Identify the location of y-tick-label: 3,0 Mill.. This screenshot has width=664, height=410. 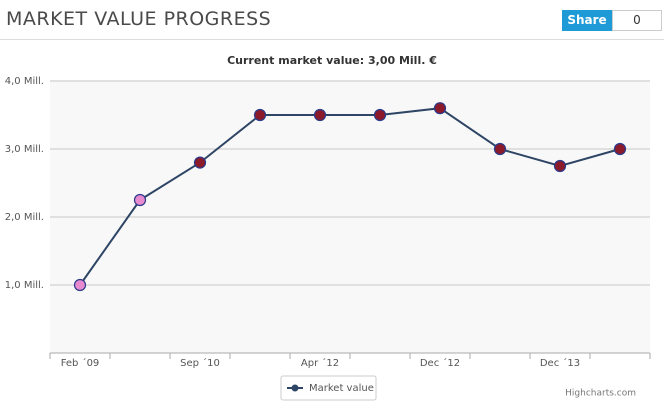
(24, 149).